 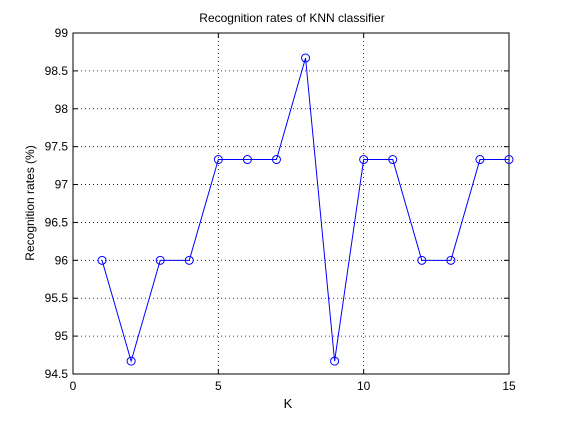 What do you see at coordinates (364, 386) in the screenshot?
I see `x-tick-label: 10` at bounding box center [364, 386].